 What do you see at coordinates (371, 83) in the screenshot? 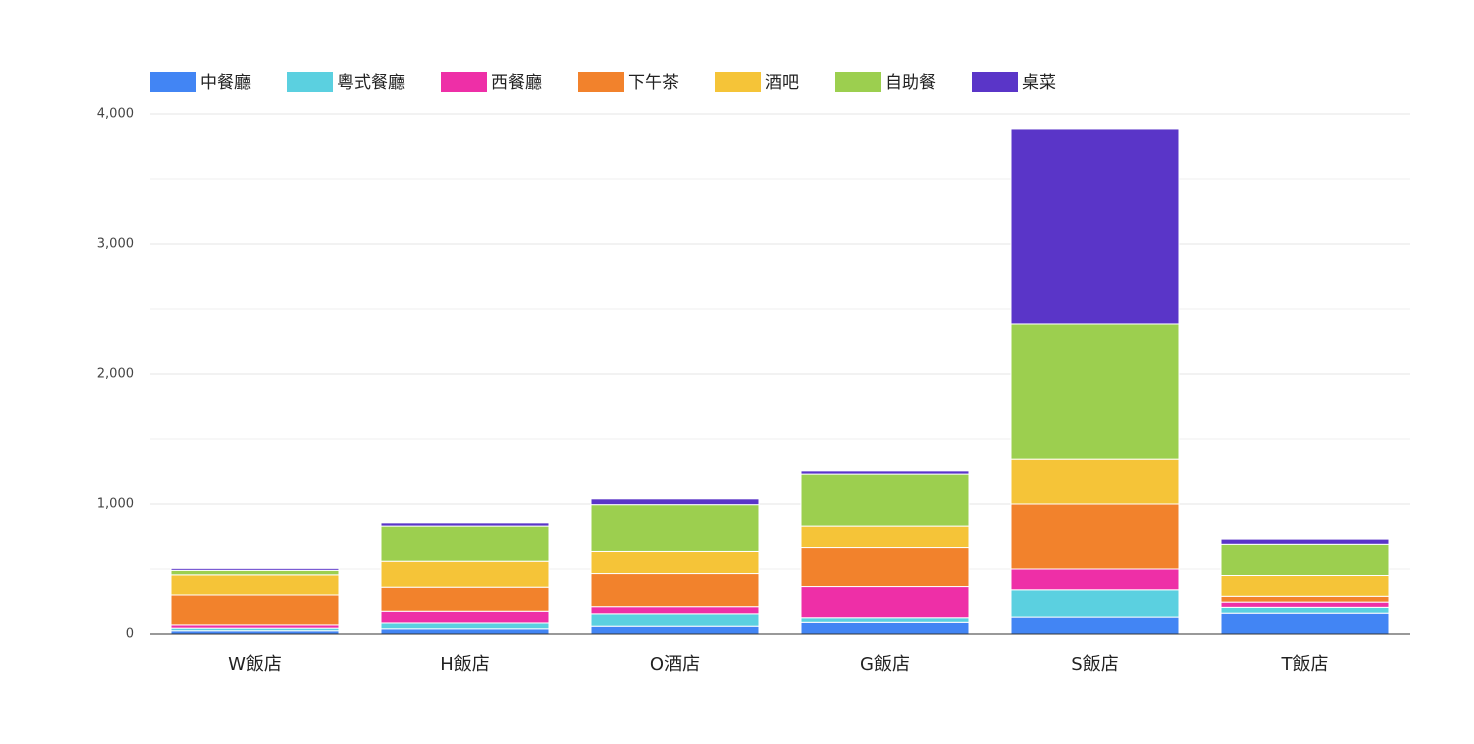
I see `legend-label: 粵式餐廳` at bounding box center [371, 83].